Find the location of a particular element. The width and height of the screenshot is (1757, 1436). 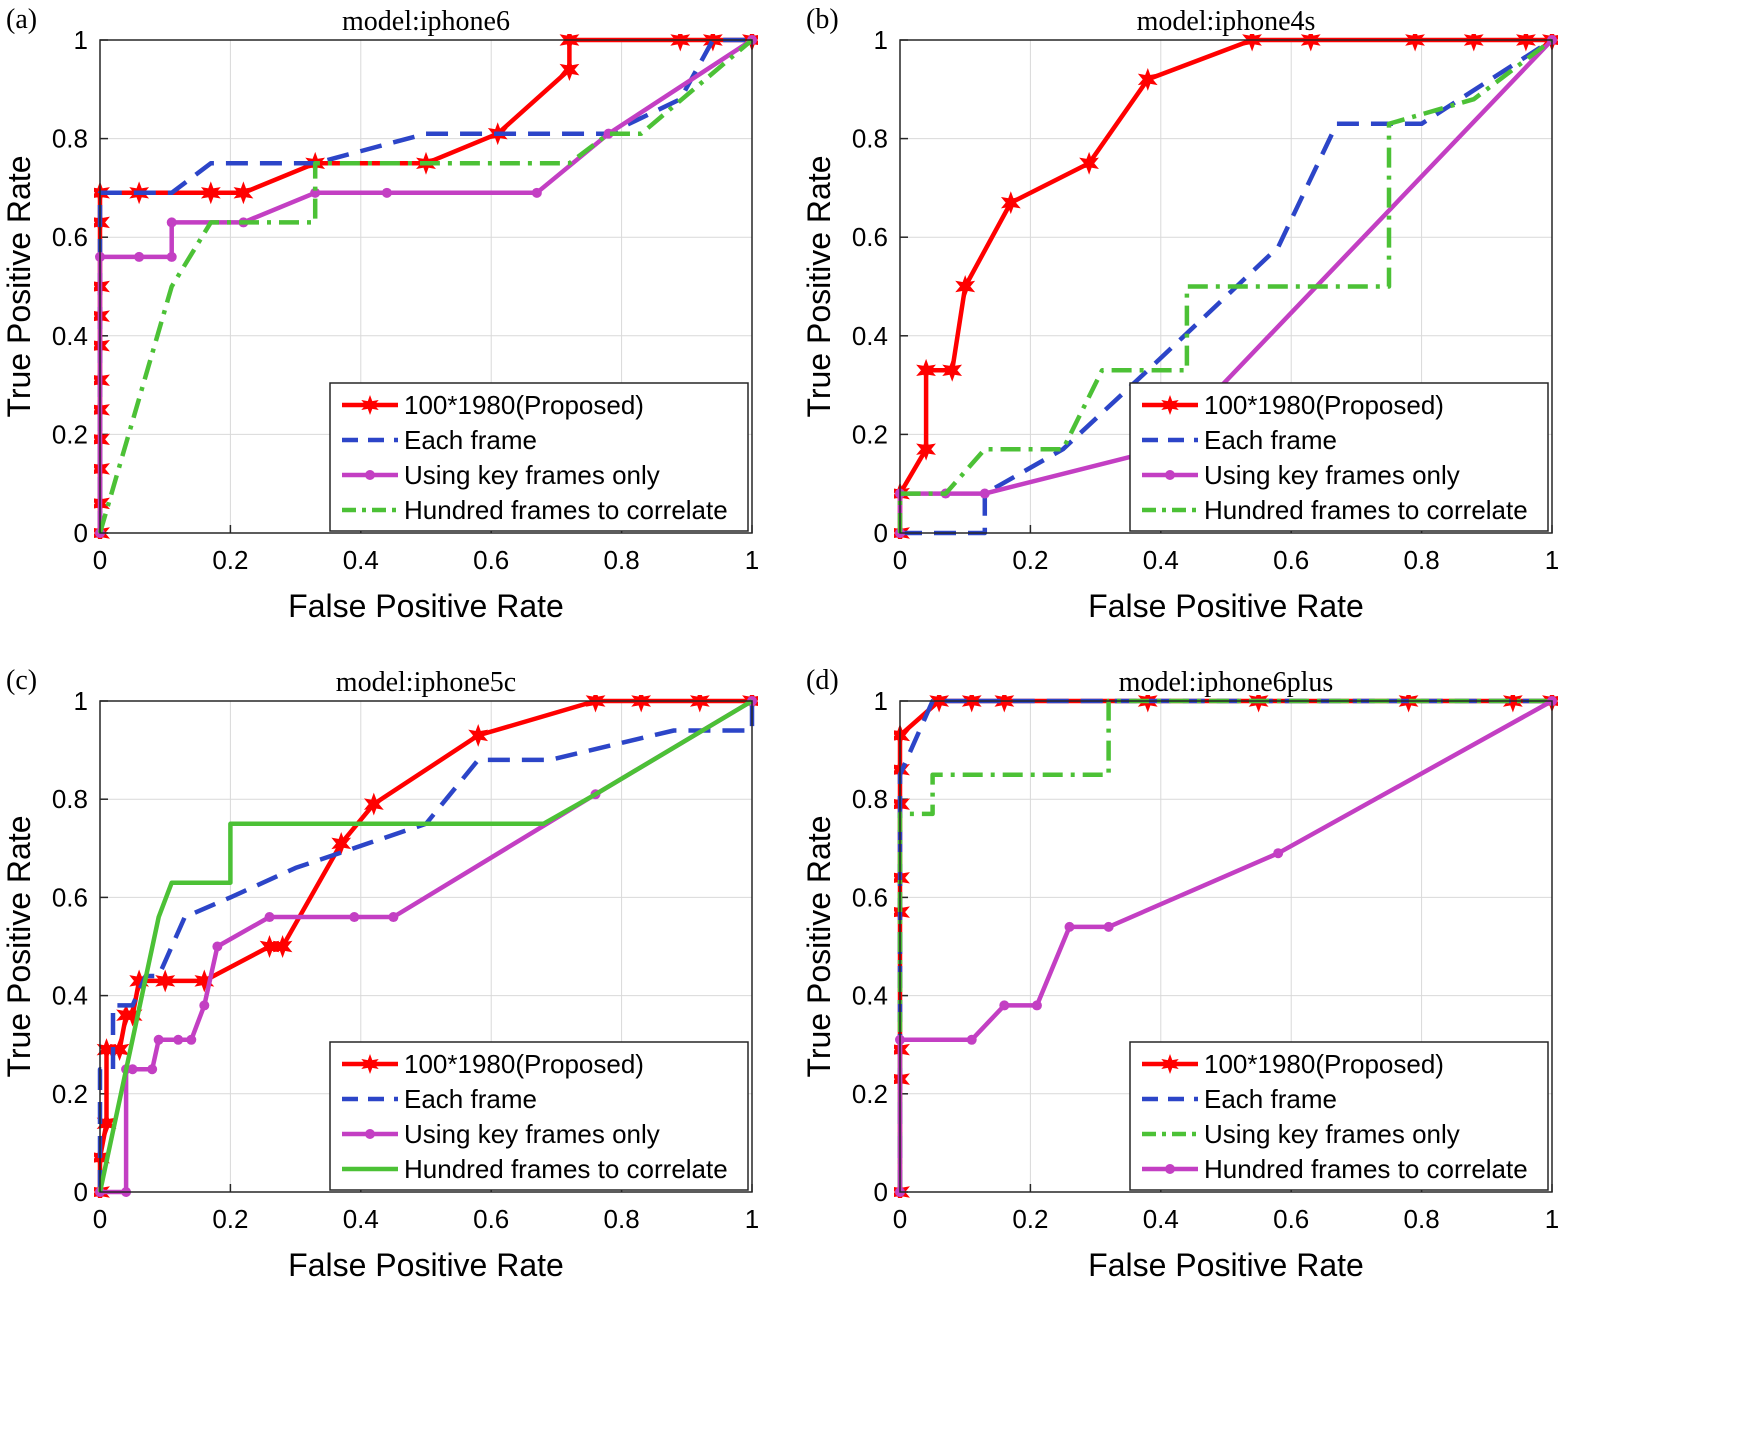

x-tick-label: 1 is located at coordinates (752, 560).